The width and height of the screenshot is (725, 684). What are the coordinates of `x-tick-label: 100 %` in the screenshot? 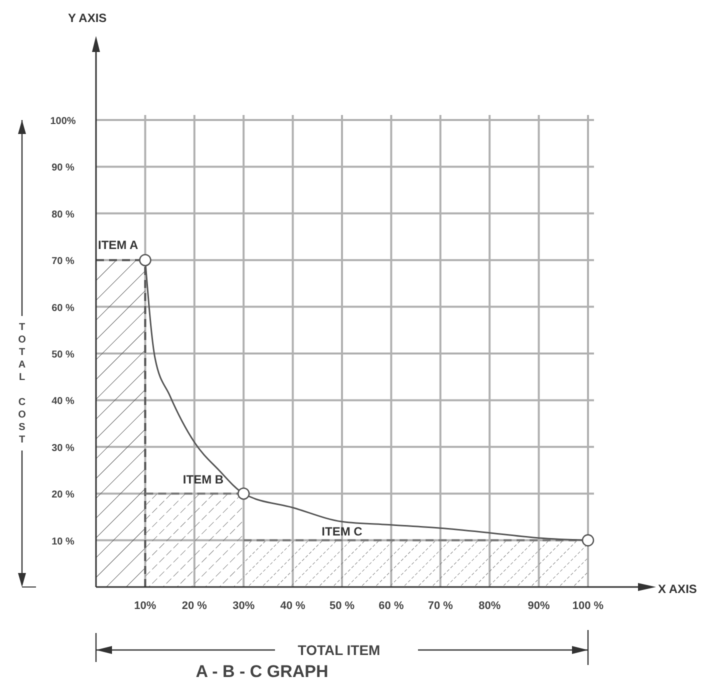 It's located at (588, 606).